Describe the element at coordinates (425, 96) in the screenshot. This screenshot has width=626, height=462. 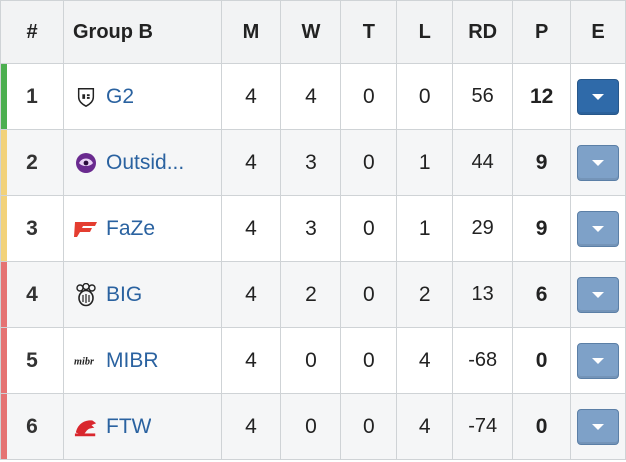
I see `losses-cell: 0` at that location.